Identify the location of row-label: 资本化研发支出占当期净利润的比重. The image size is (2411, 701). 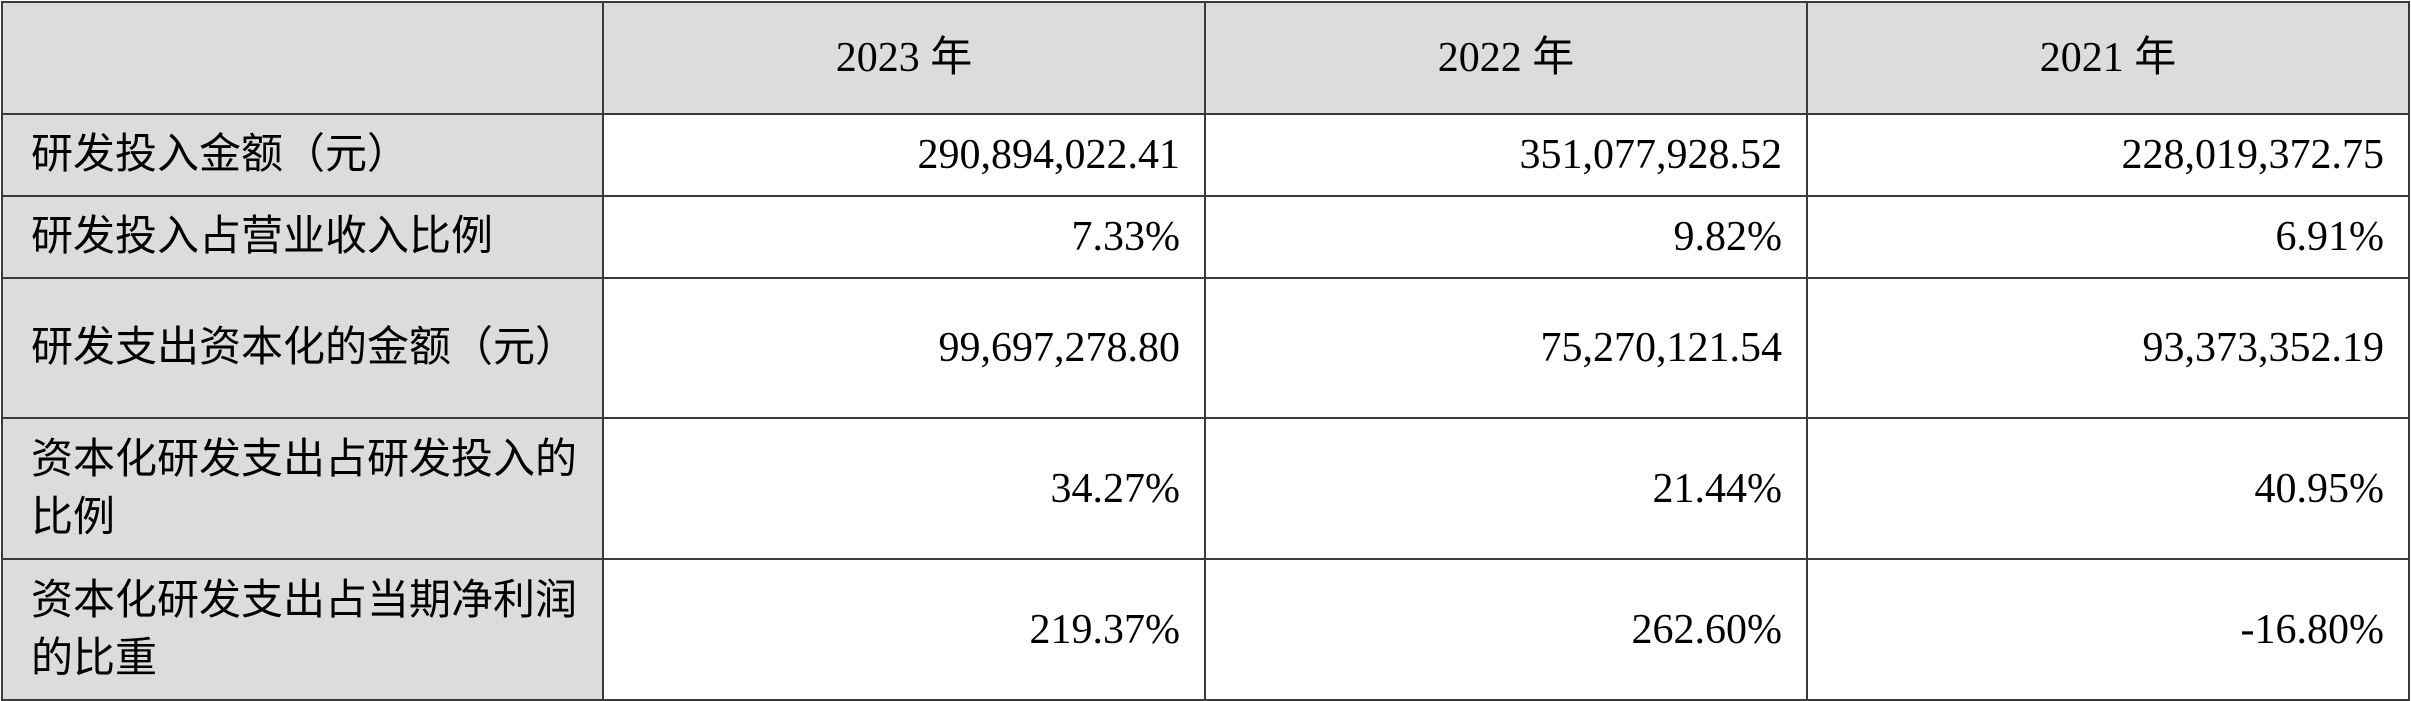
(302, 629).